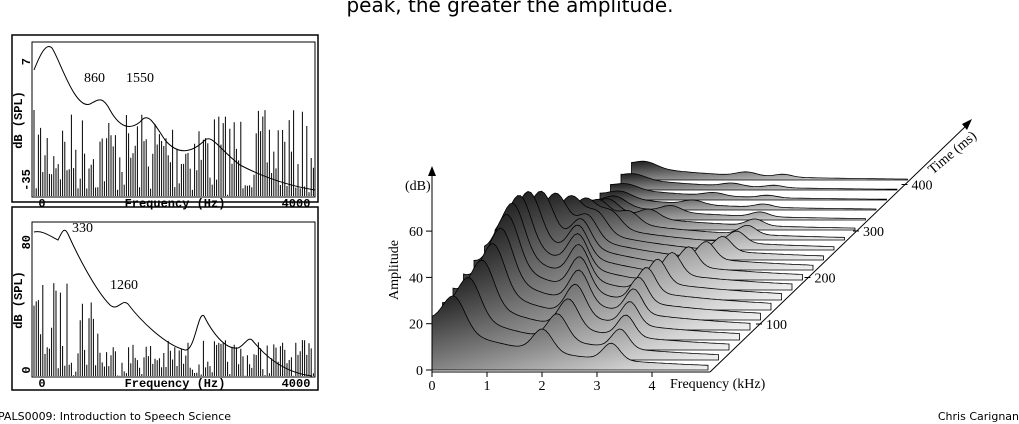 Image resolution: width=1019 pixels, height=424 pixels. Describe the element at coordinates (416, 278) in the screenshot. I see `y-tick-label: 40` at that location.